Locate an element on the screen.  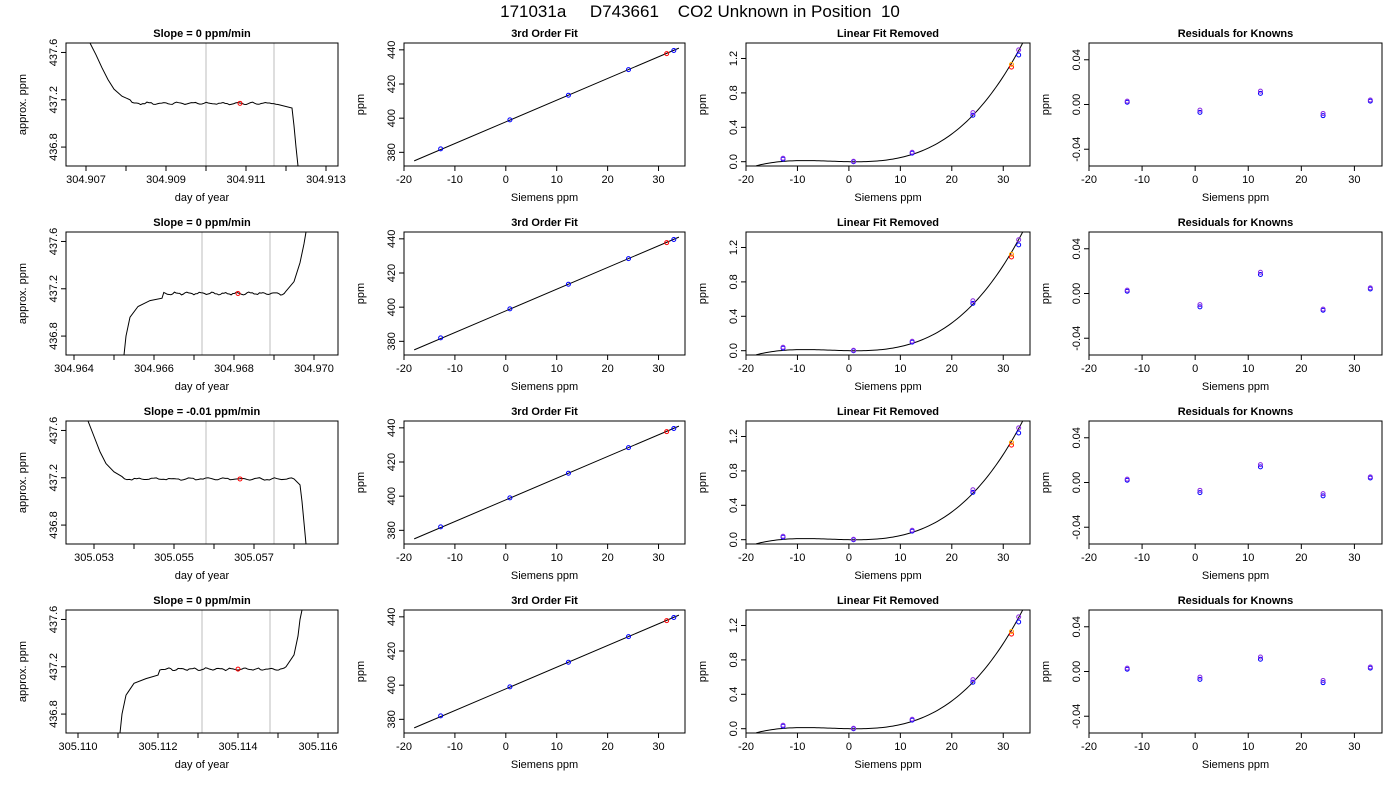
y-tick-label: -0.04 is located at coordinates (1077, 527).